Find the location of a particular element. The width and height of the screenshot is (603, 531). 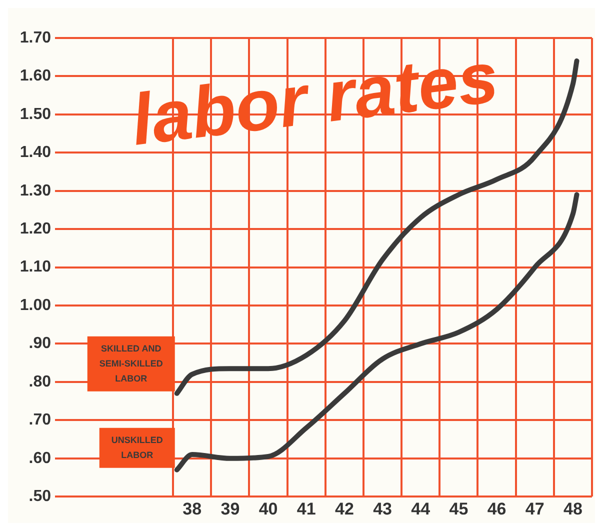

y-tick-label: .70 is located at coordinates (40, 420).